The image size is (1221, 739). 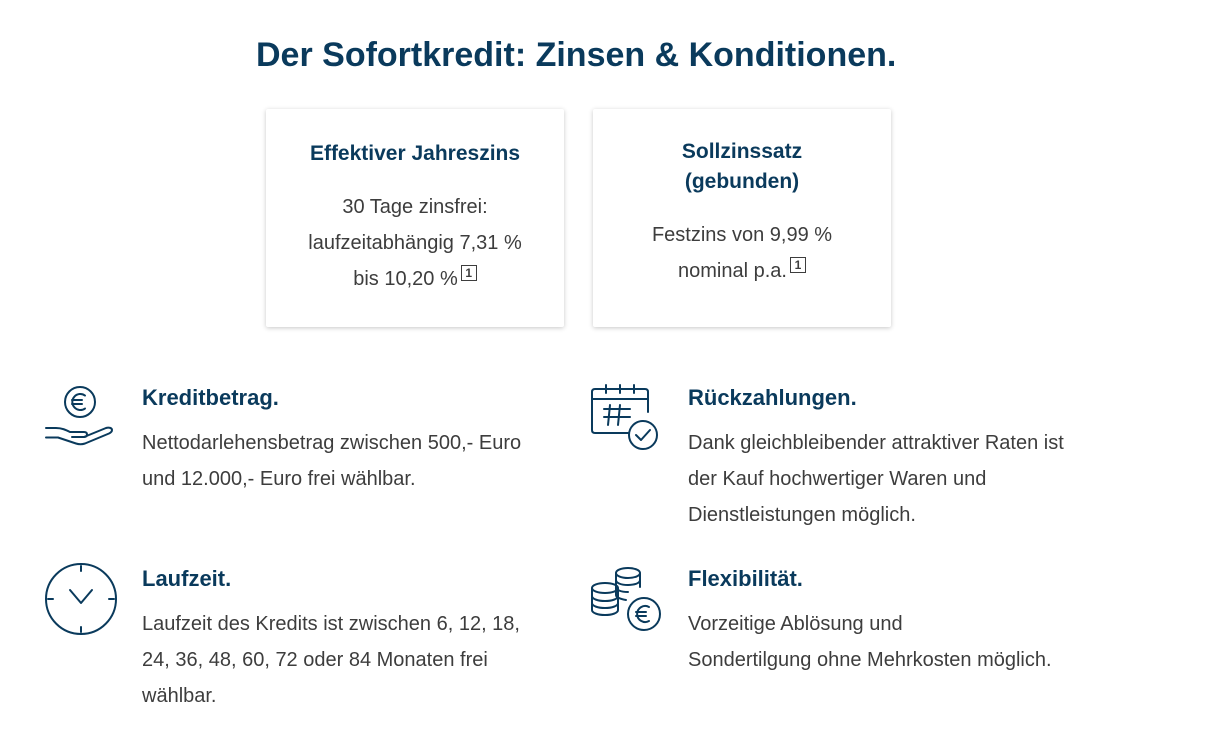 What do you see at coordinates (870, 660) in the screenshot?
I see `feature-line: Sondertilgung ohne Mehrkosten möglich.` at bounding box center [870, 660].